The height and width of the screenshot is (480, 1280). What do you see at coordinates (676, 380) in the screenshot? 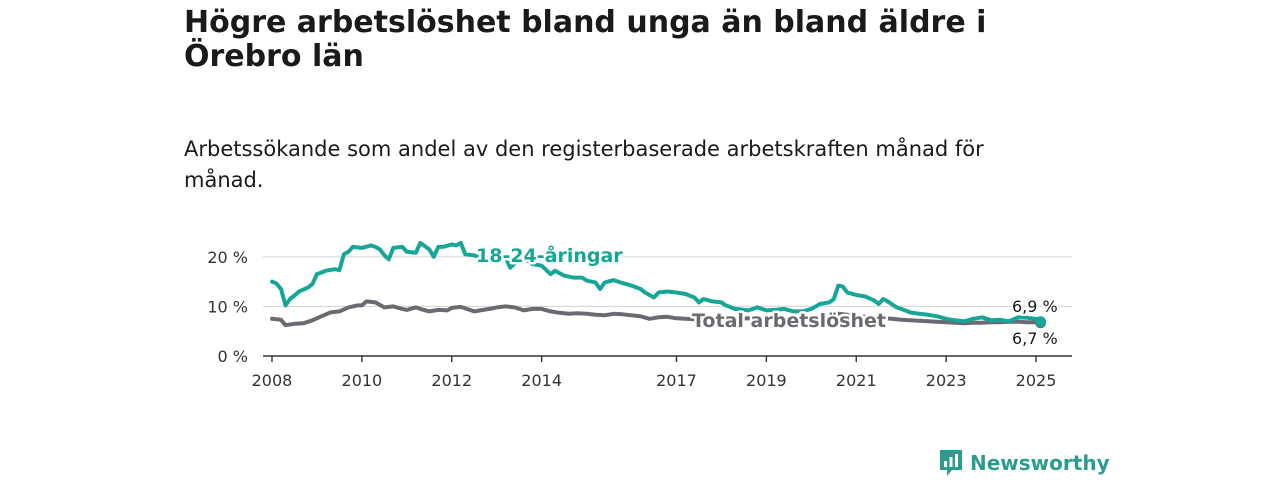
I see `x-tick-label: 2017` at bounding box center [676, 380].